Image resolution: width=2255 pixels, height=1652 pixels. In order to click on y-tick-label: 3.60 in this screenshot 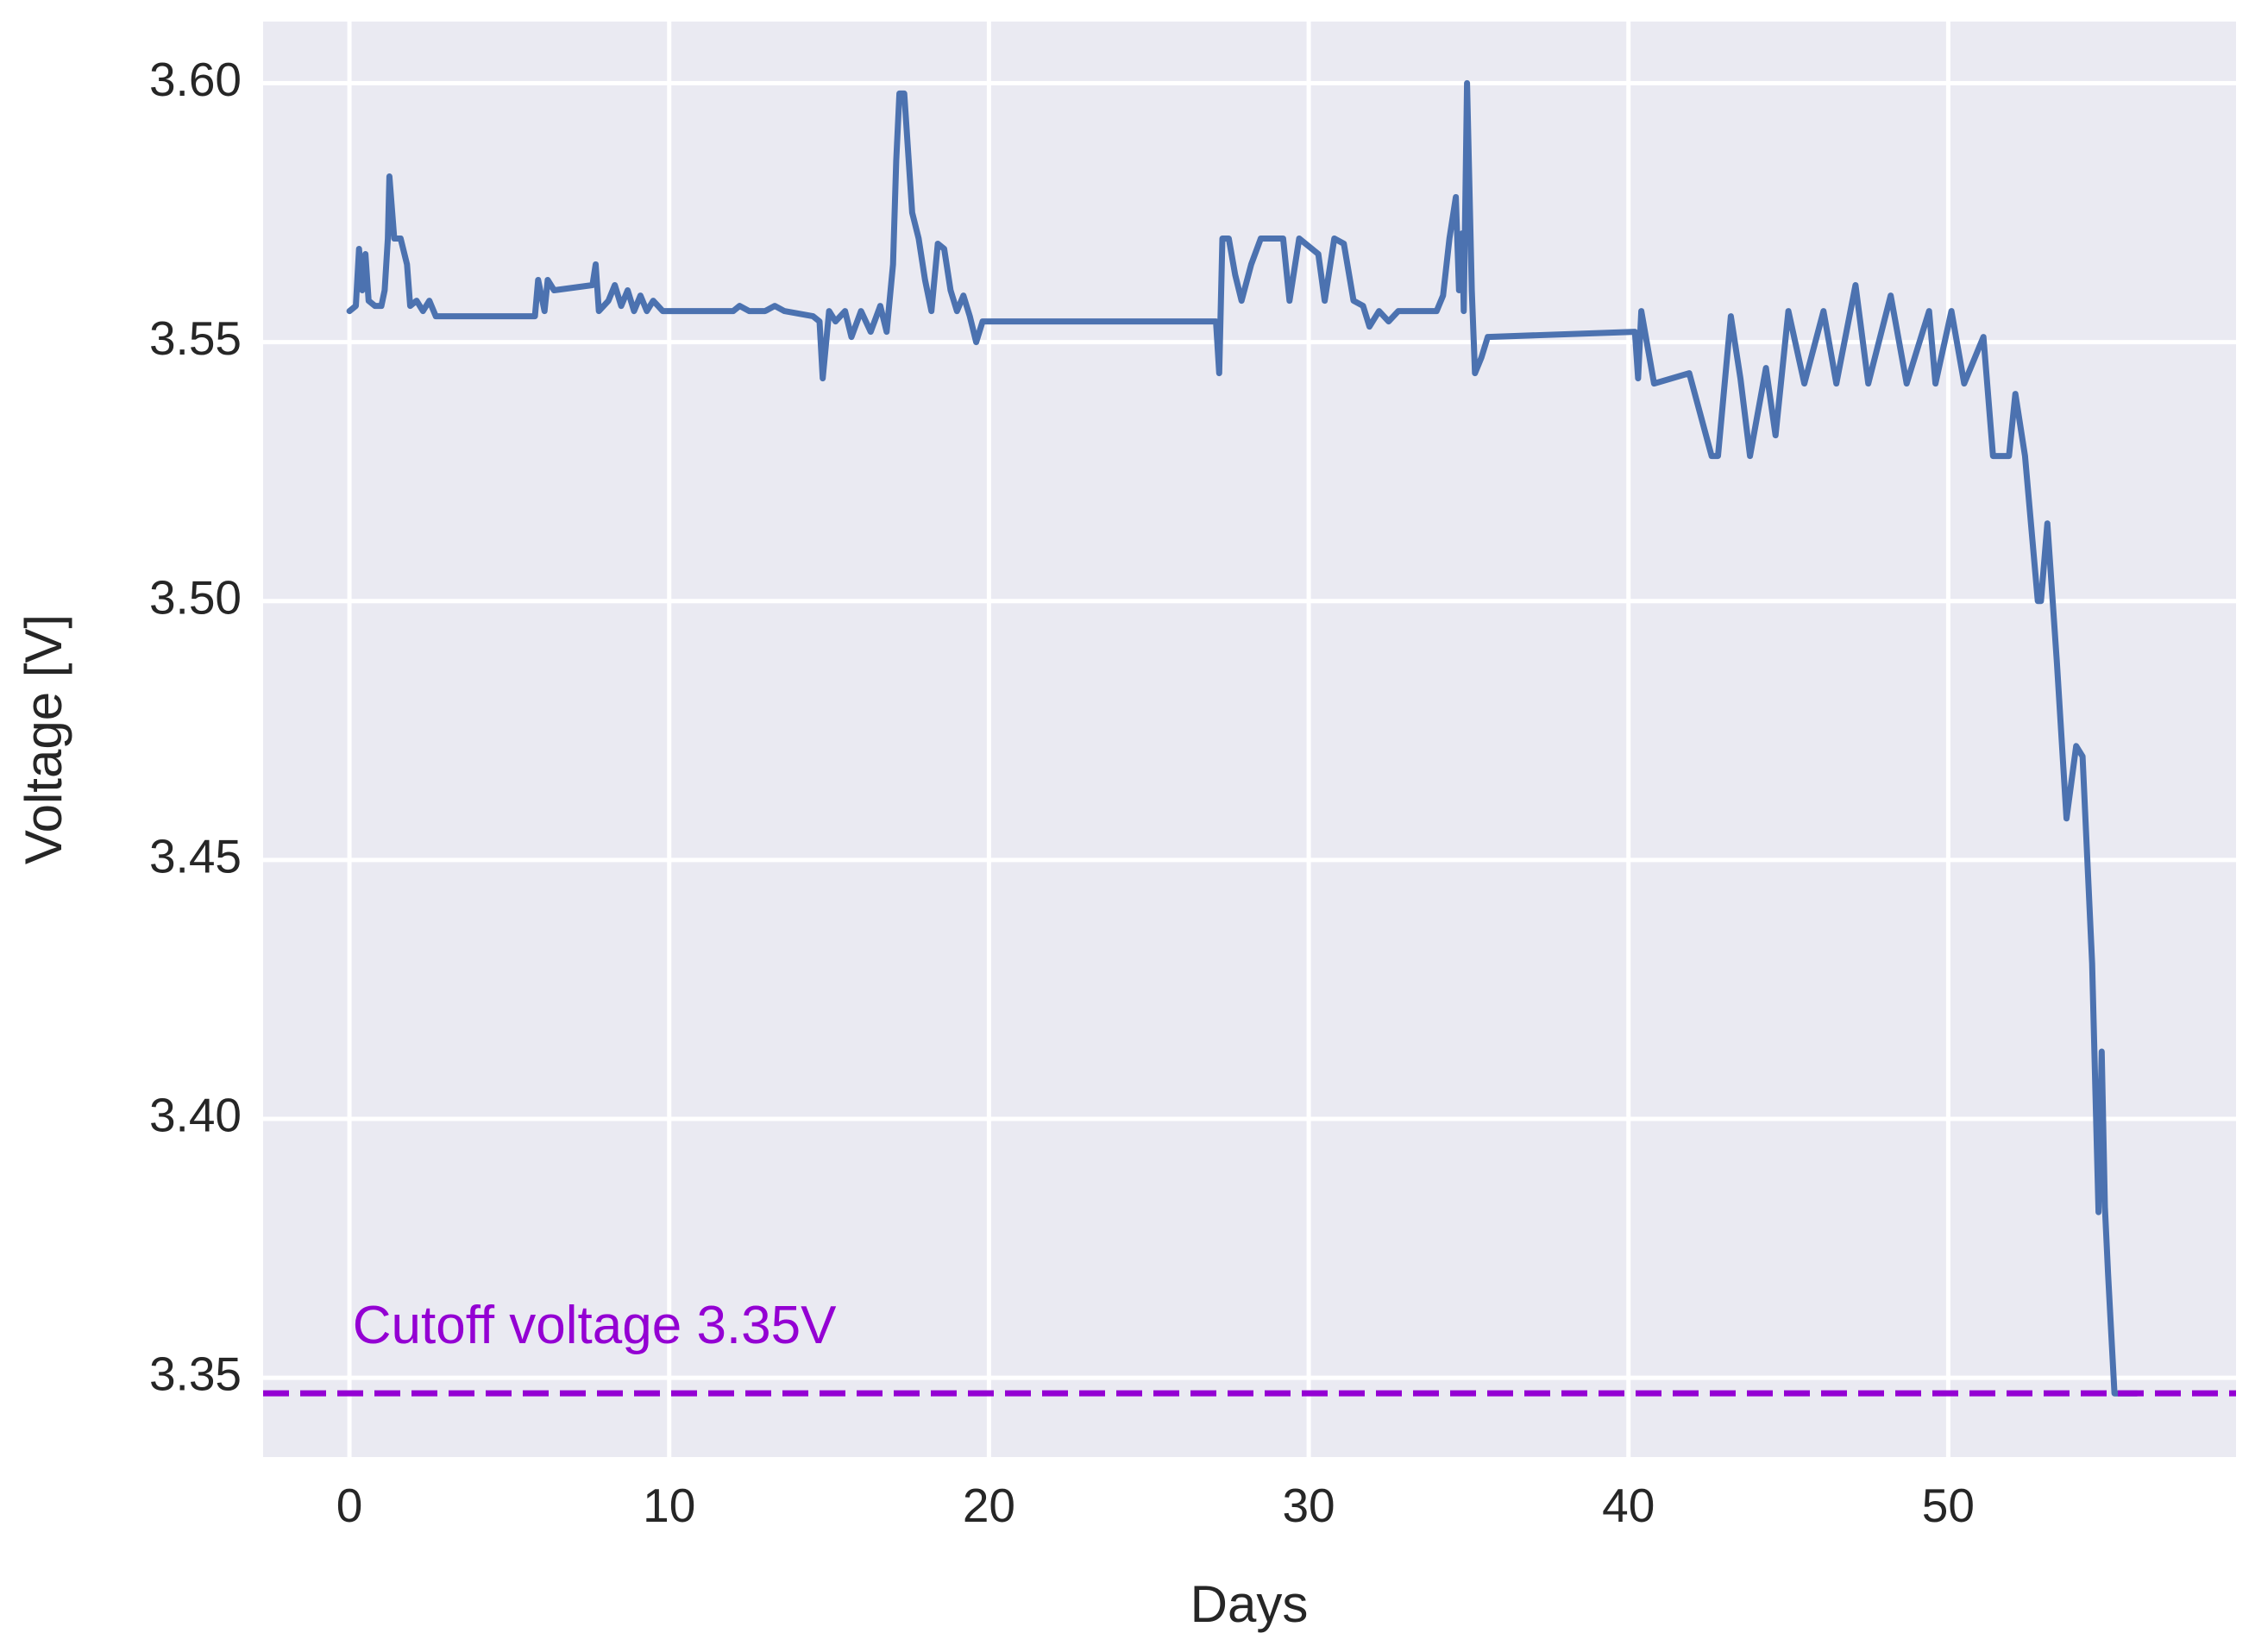, I will do `click(195, 79)`.